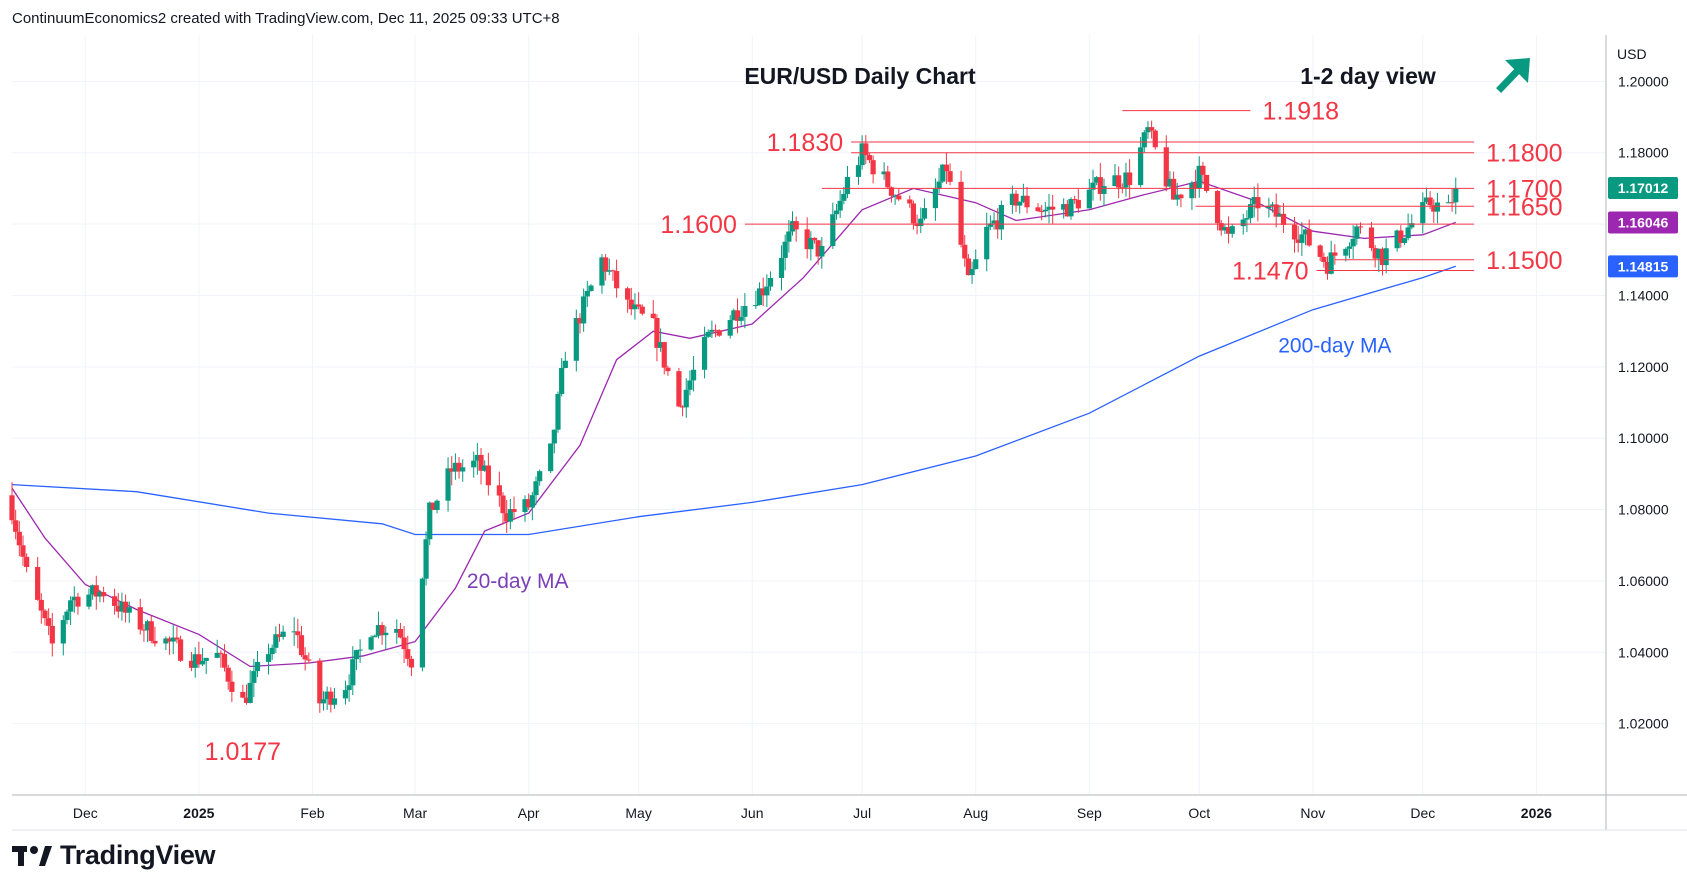 Image resolution: width=1687 pixels, height=889 pixels. What do you see at coordinates (1334, 346) in the screenshot?
I see `annotation-label: 200-day MA` at bounding box center [1334, 346].